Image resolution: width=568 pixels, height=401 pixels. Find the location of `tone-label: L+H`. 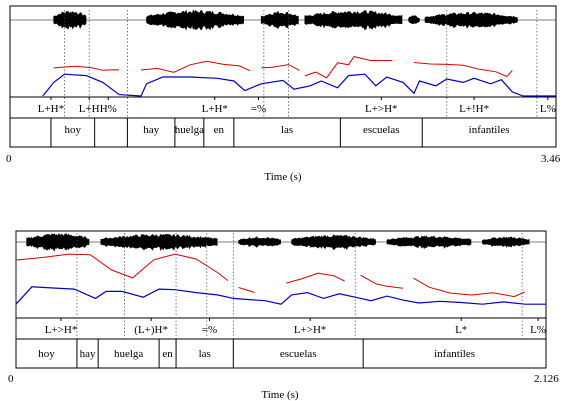

tone-label: L+H is located at coordinates (89, 109).